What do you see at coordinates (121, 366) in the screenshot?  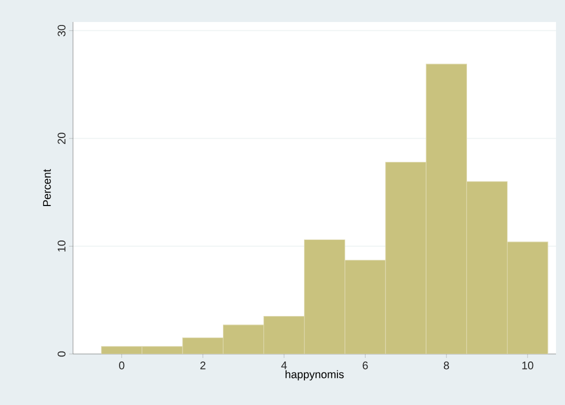 I see `x-tick-label: 0` at bounding box center [121, 366].